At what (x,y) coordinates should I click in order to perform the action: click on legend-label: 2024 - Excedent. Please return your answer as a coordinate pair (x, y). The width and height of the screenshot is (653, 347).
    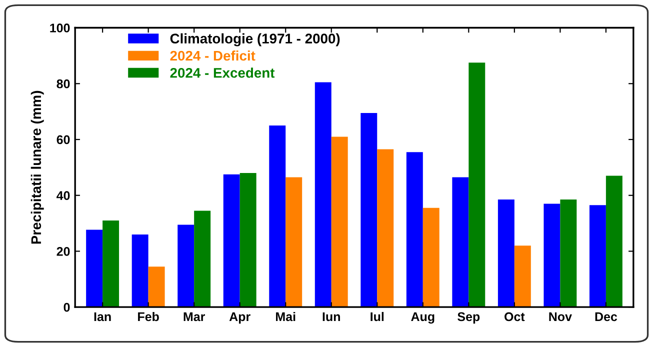
    Looking at the image, I should click on (222, 73).